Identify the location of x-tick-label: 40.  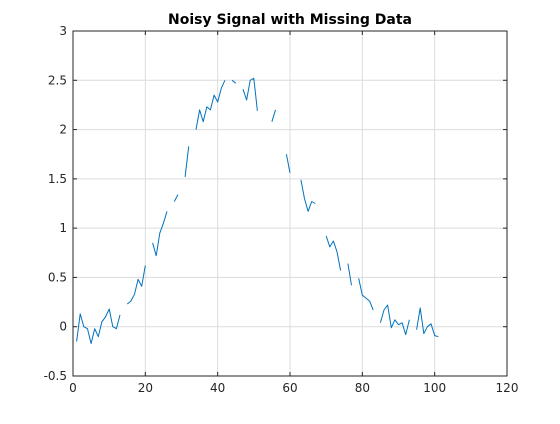
(217, 388).